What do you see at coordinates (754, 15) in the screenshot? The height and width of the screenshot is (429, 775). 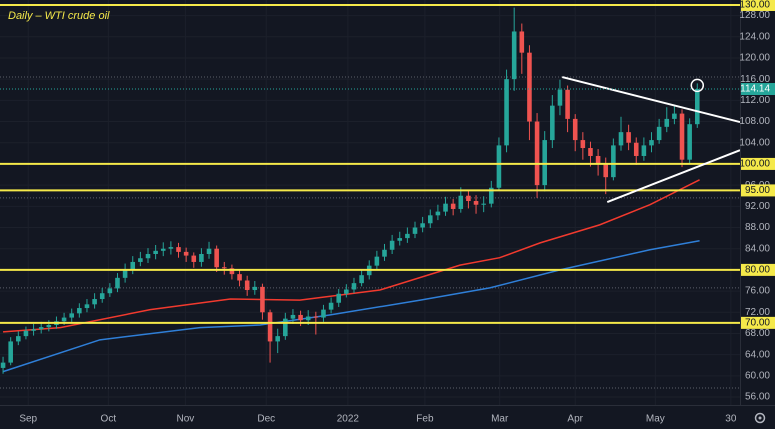 I see `y-tick-label: 128.00` at bounding box center [754, 15].